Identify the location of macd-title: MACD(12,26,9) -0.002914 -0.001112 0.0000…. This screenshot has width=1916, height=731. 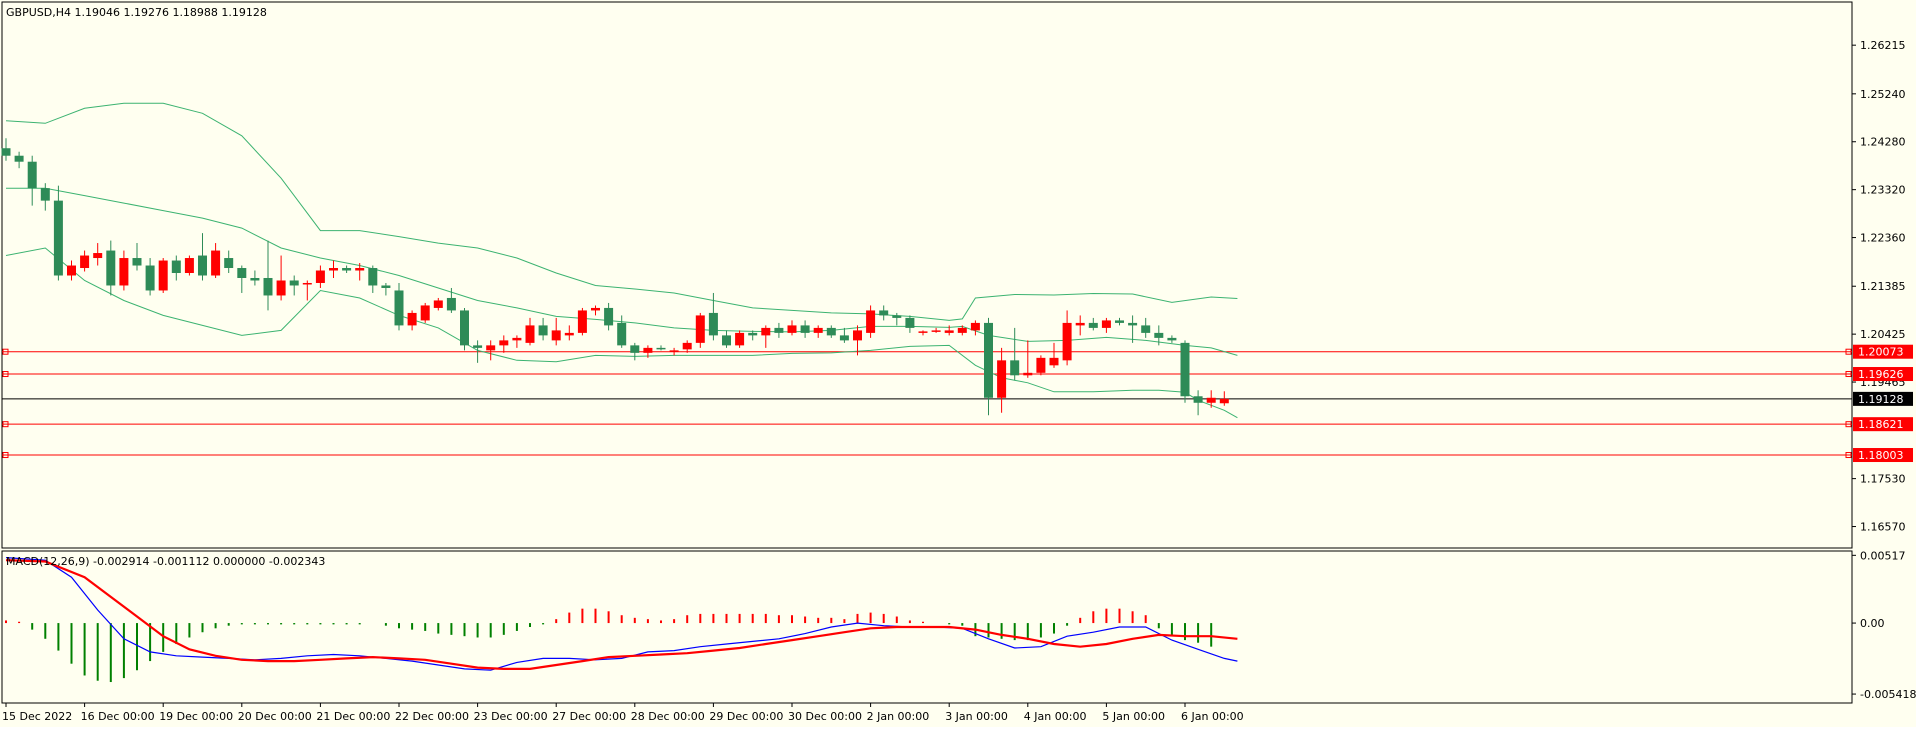
(165, 561).